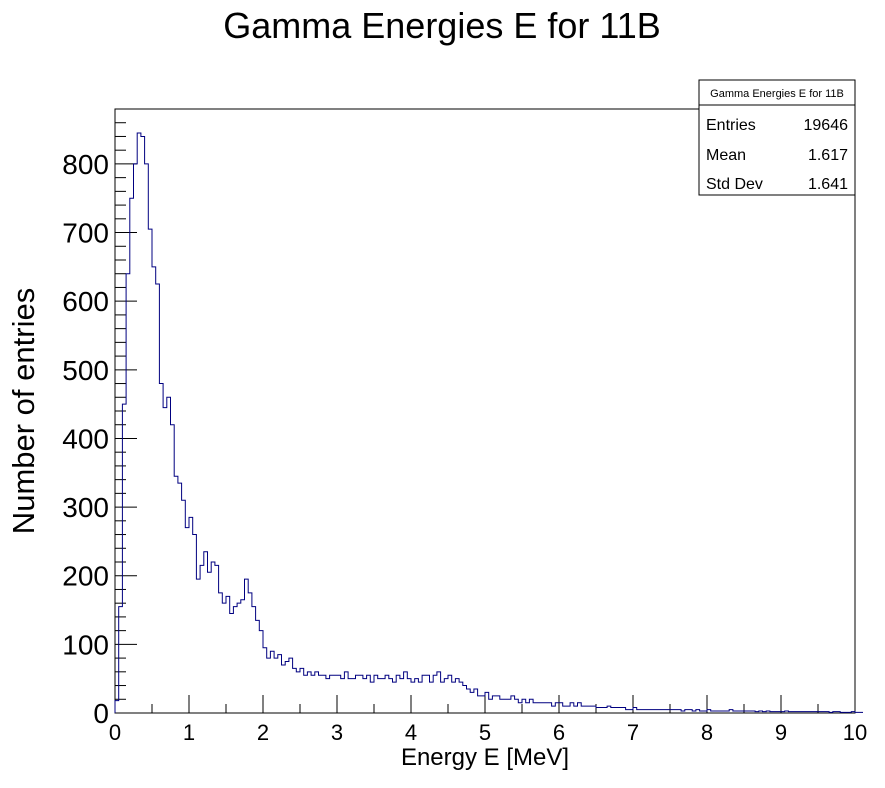 The width and height of the screenshot is (885, 788). Describe the element at coordinates (485, 732) in the screenshot. I see `x-tick-label: 5` at that location.